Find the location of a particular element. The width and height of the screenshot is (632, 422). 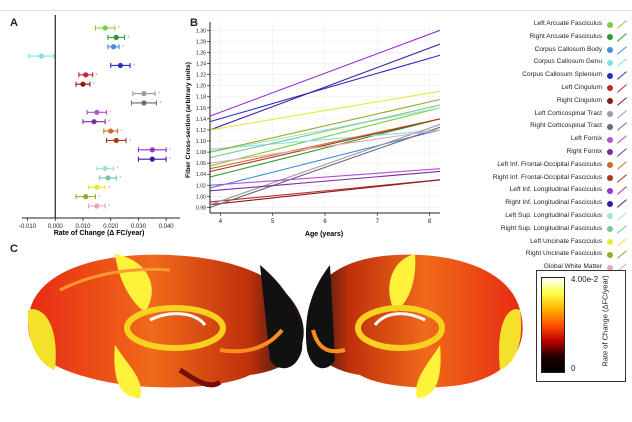

legend-item-label: Right Uncinate Fasciculus is located at coordinates (563, 254).